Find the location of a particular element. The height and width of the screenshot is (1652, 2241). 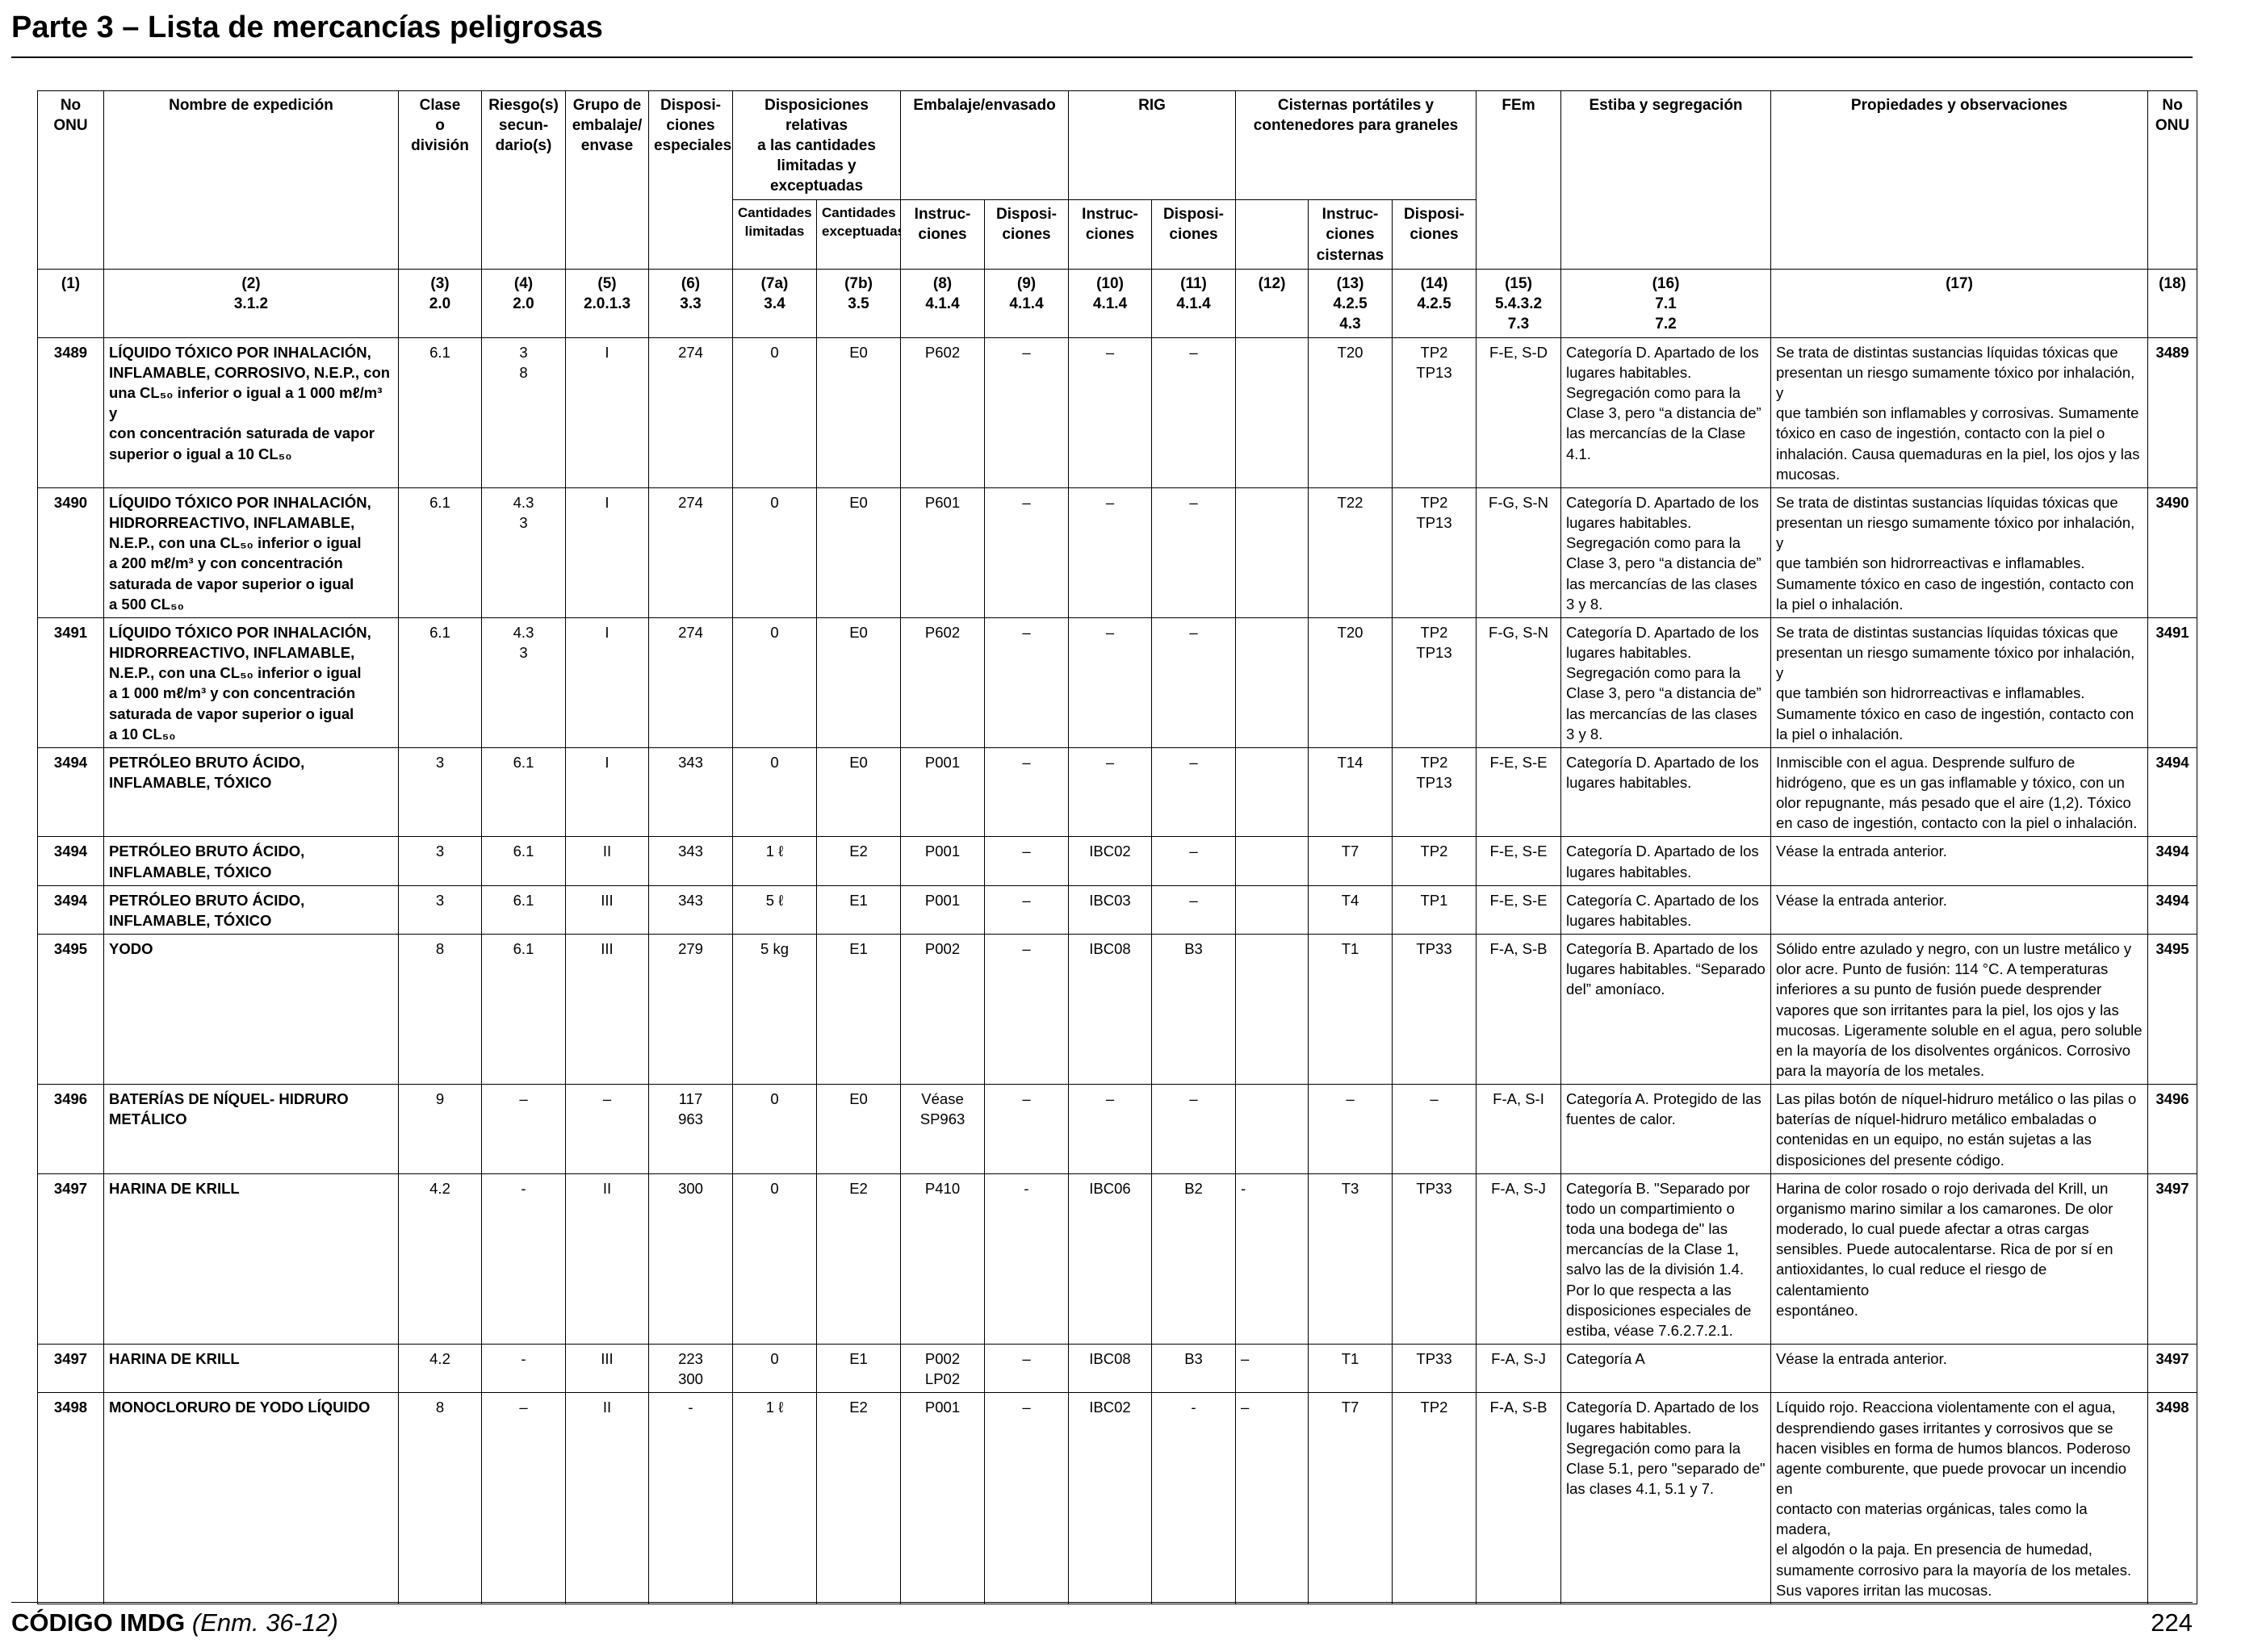

cell-shipping-name: MONOCLORURO DE YODO LÍQUIDO is located at coordinates (251, 1498).